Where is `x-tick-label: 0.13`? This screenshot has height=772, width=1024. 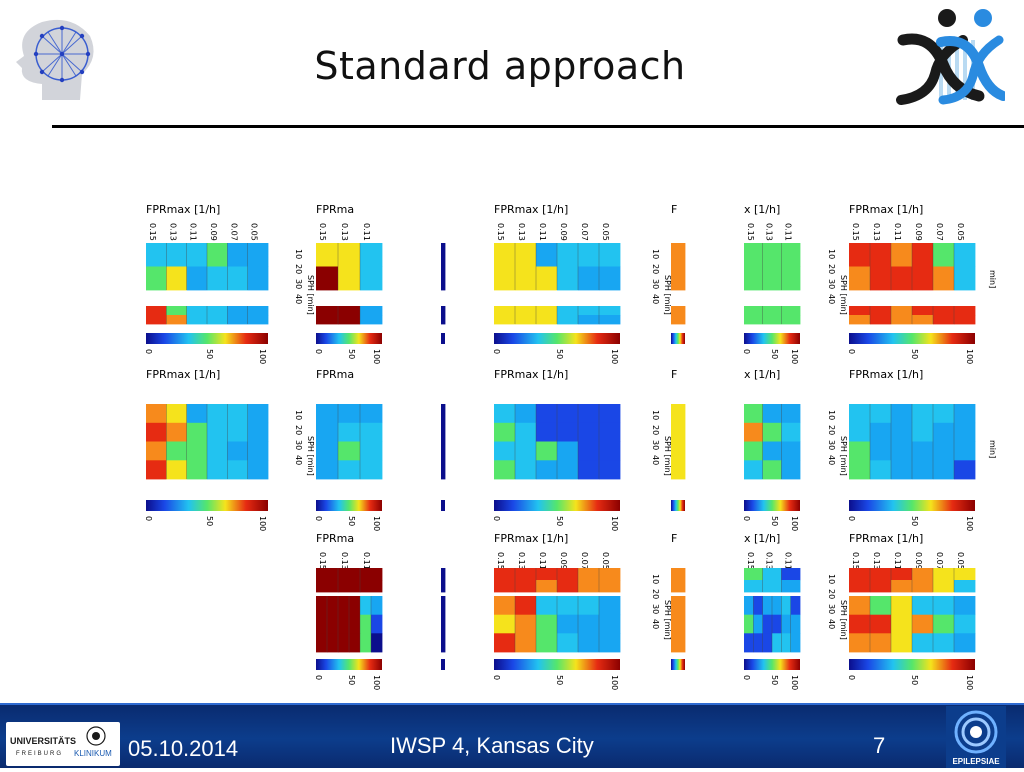 x-tick-label: 0.13 is located at coordinates (769, 232).